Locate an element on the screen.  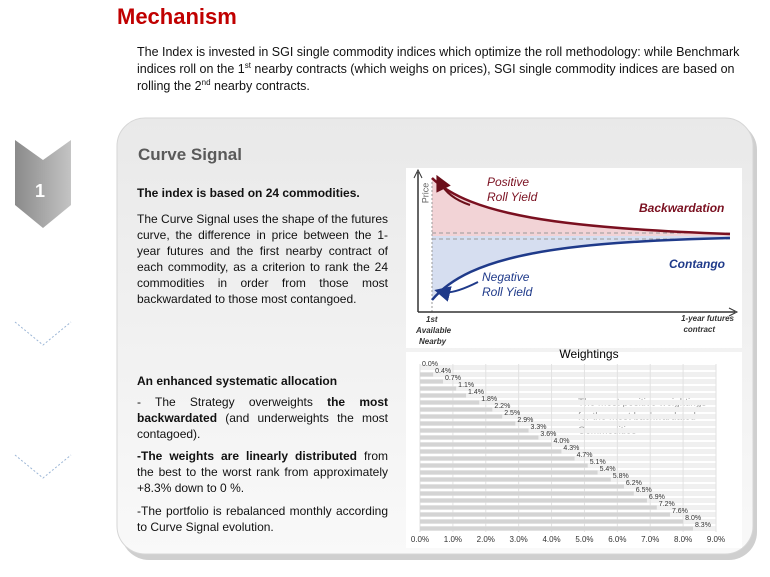
value-label: 0.7% is located at coordinates (453, 378).